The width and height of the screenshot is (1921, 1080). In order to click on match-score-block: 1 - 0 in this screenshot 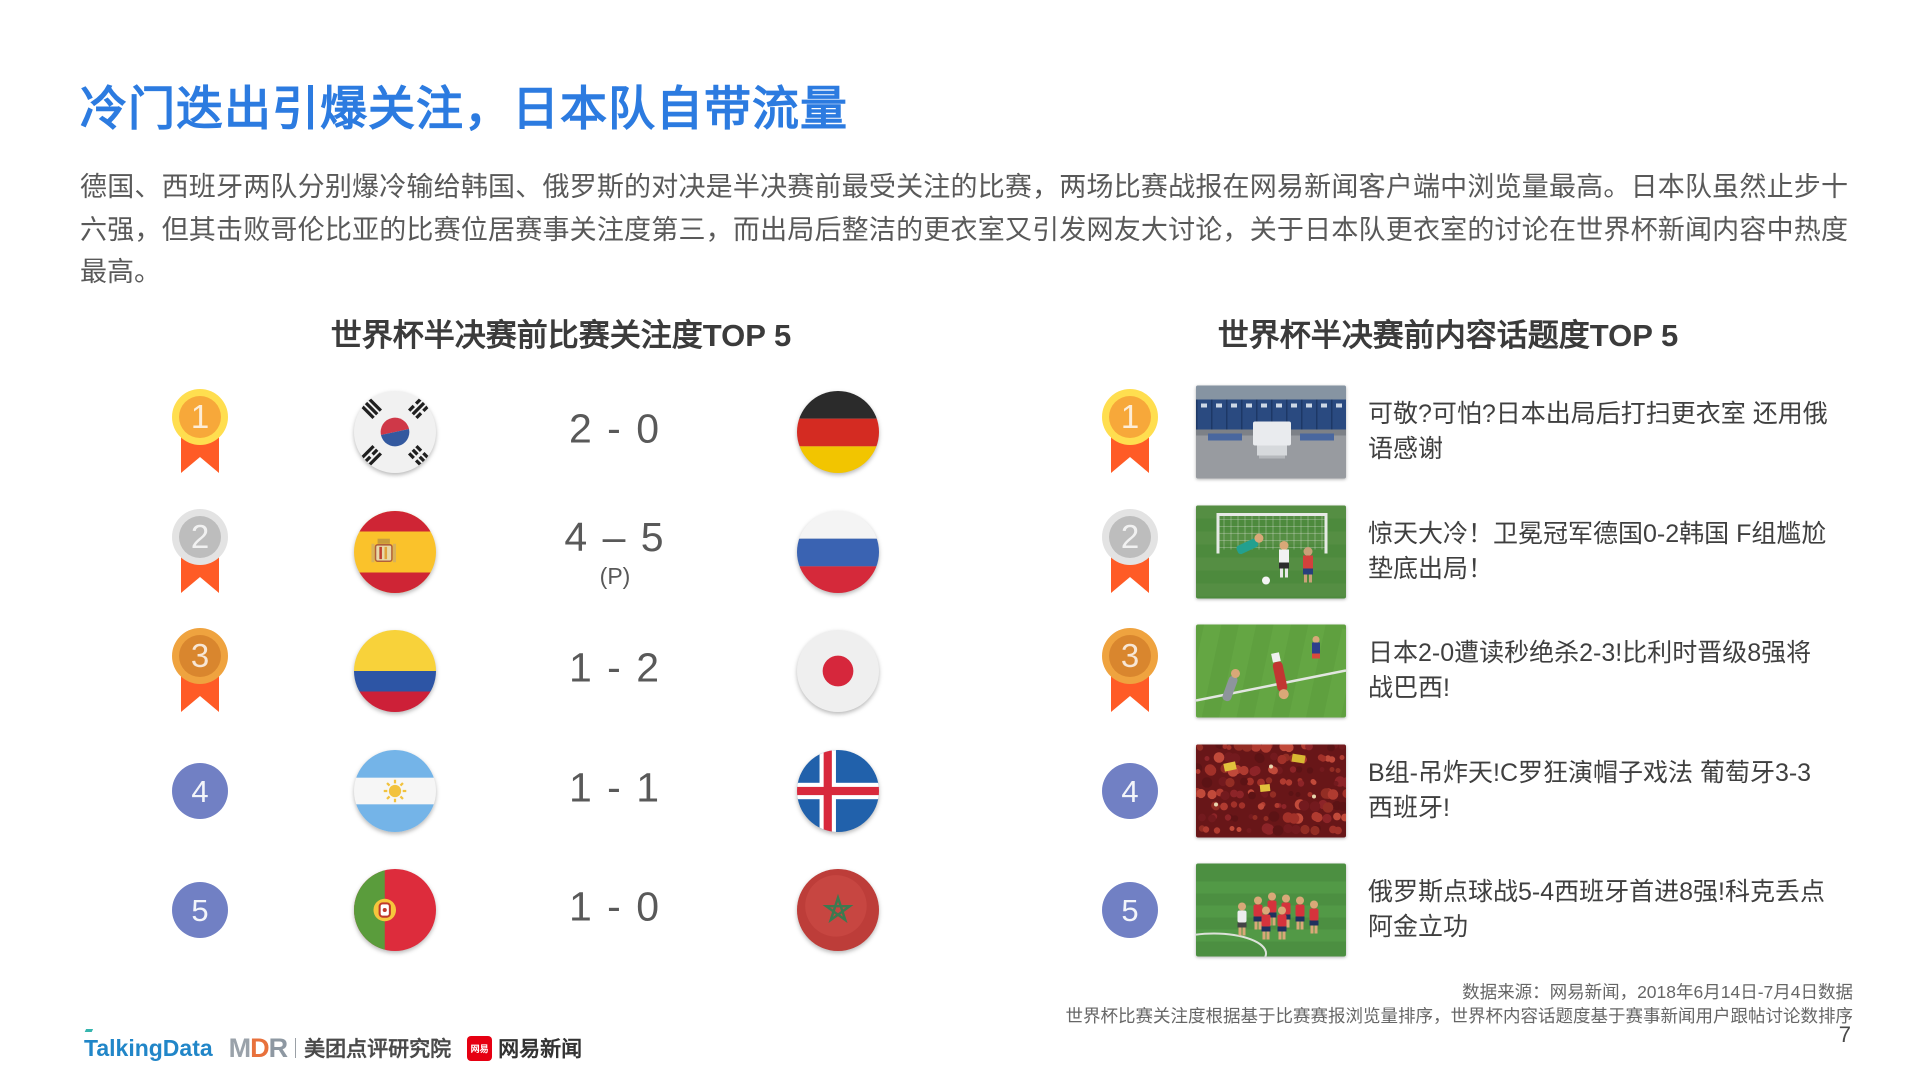, I will do `click(615, 910)`.